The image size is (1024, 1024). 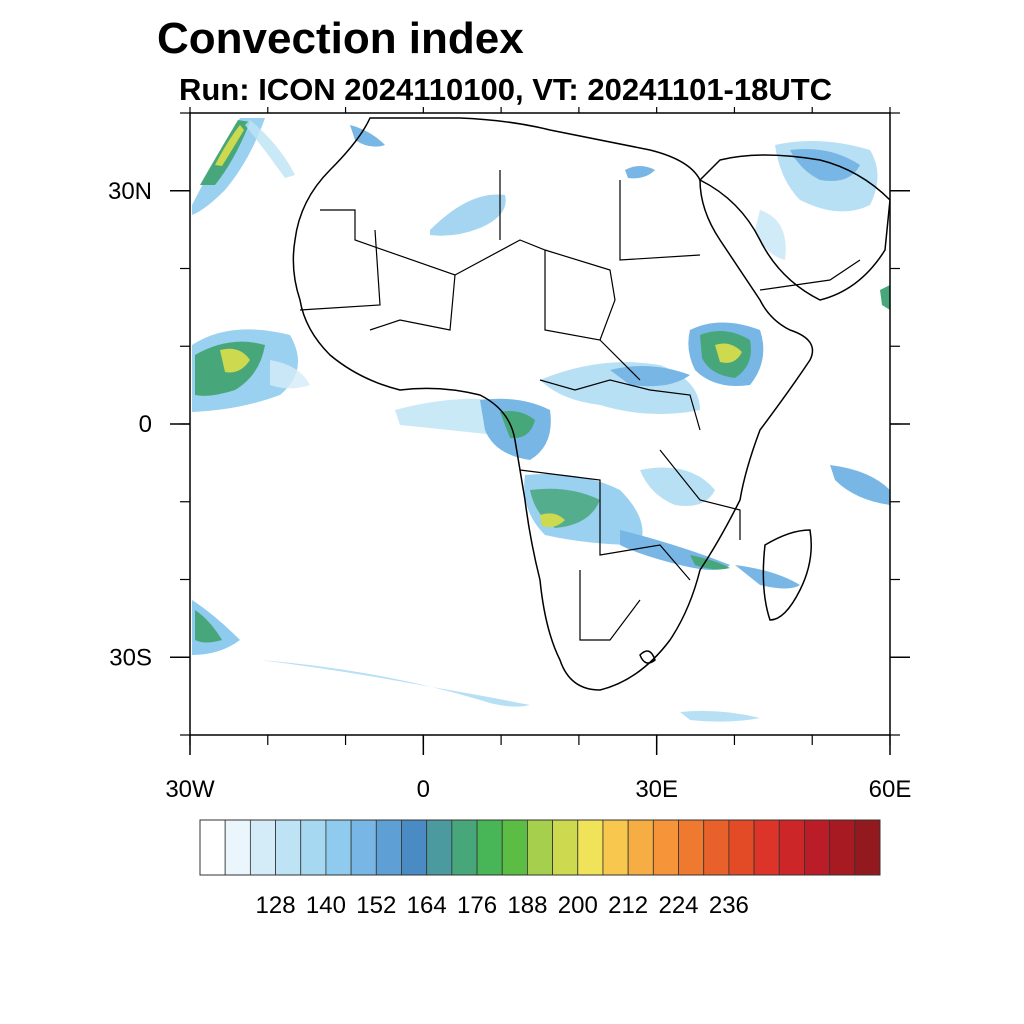 I want to click on chart-subtitle: Run: ICON 2024110100, VT: 20241101-18UTC, so click(x=506, y=89).